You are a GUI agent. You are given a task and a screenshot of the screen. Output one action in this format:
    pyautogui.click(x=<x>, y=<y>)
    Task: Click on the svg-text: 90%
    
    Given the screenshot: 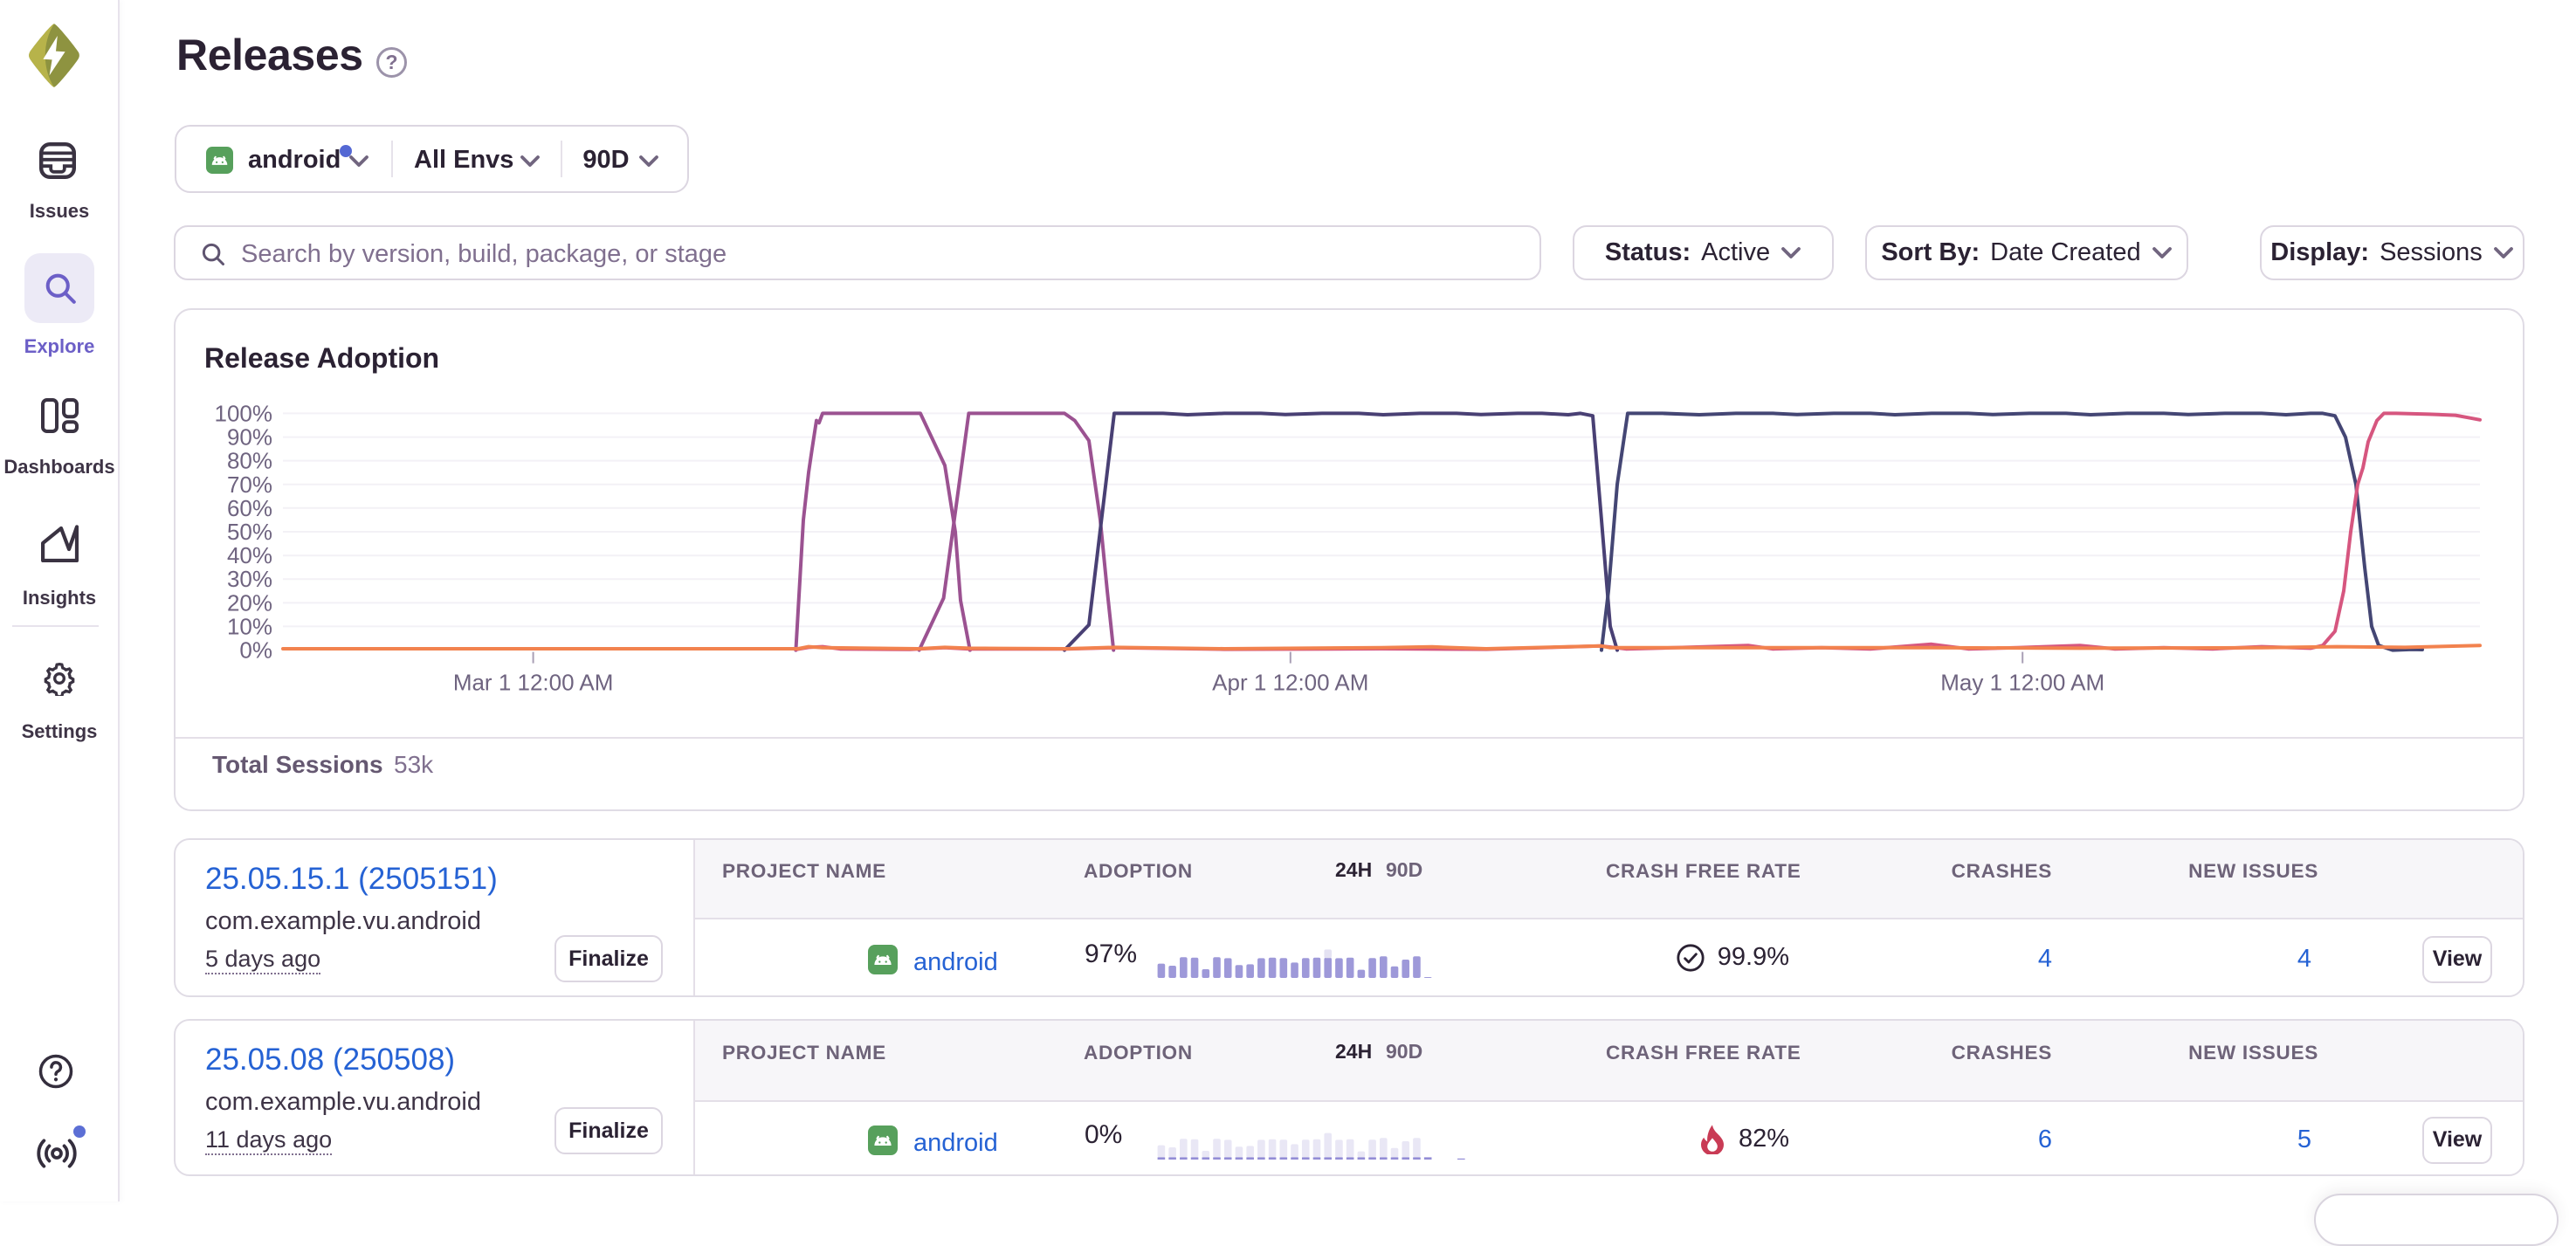 What is the action you would take?
    pyautogui.click(x=249, y=438)
    